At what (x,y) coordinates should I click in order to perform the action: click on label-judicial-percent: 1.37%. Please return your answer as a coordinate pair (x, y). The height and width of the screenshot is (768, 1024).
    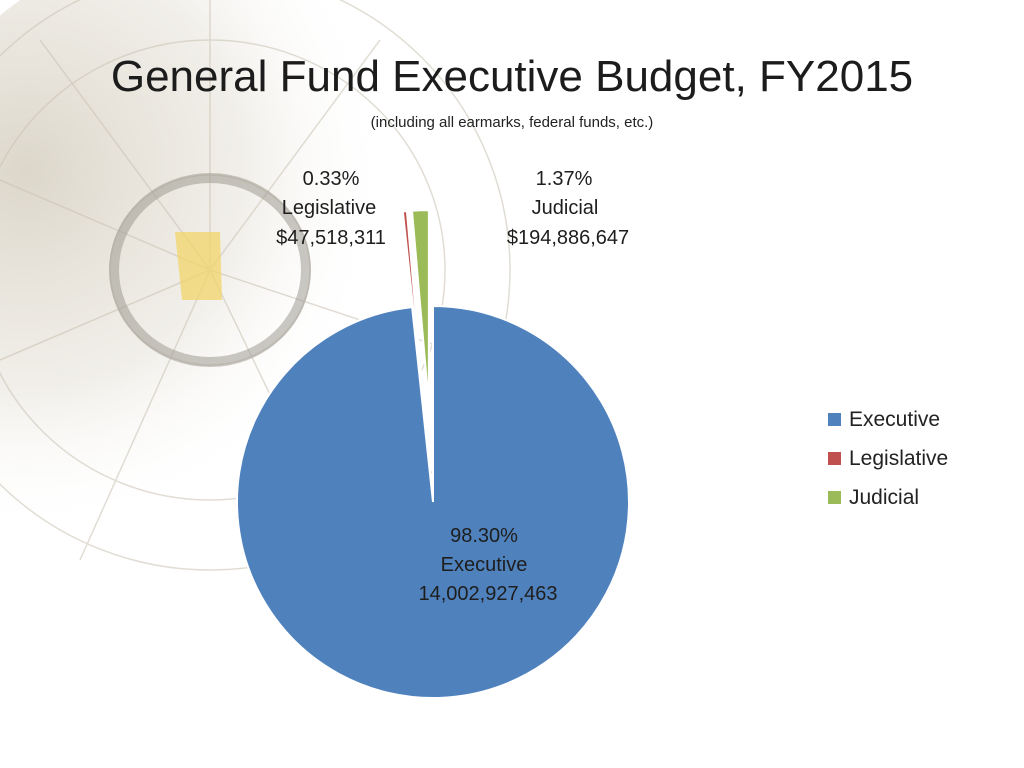
    Looking at the image, I should click on (564, 179).